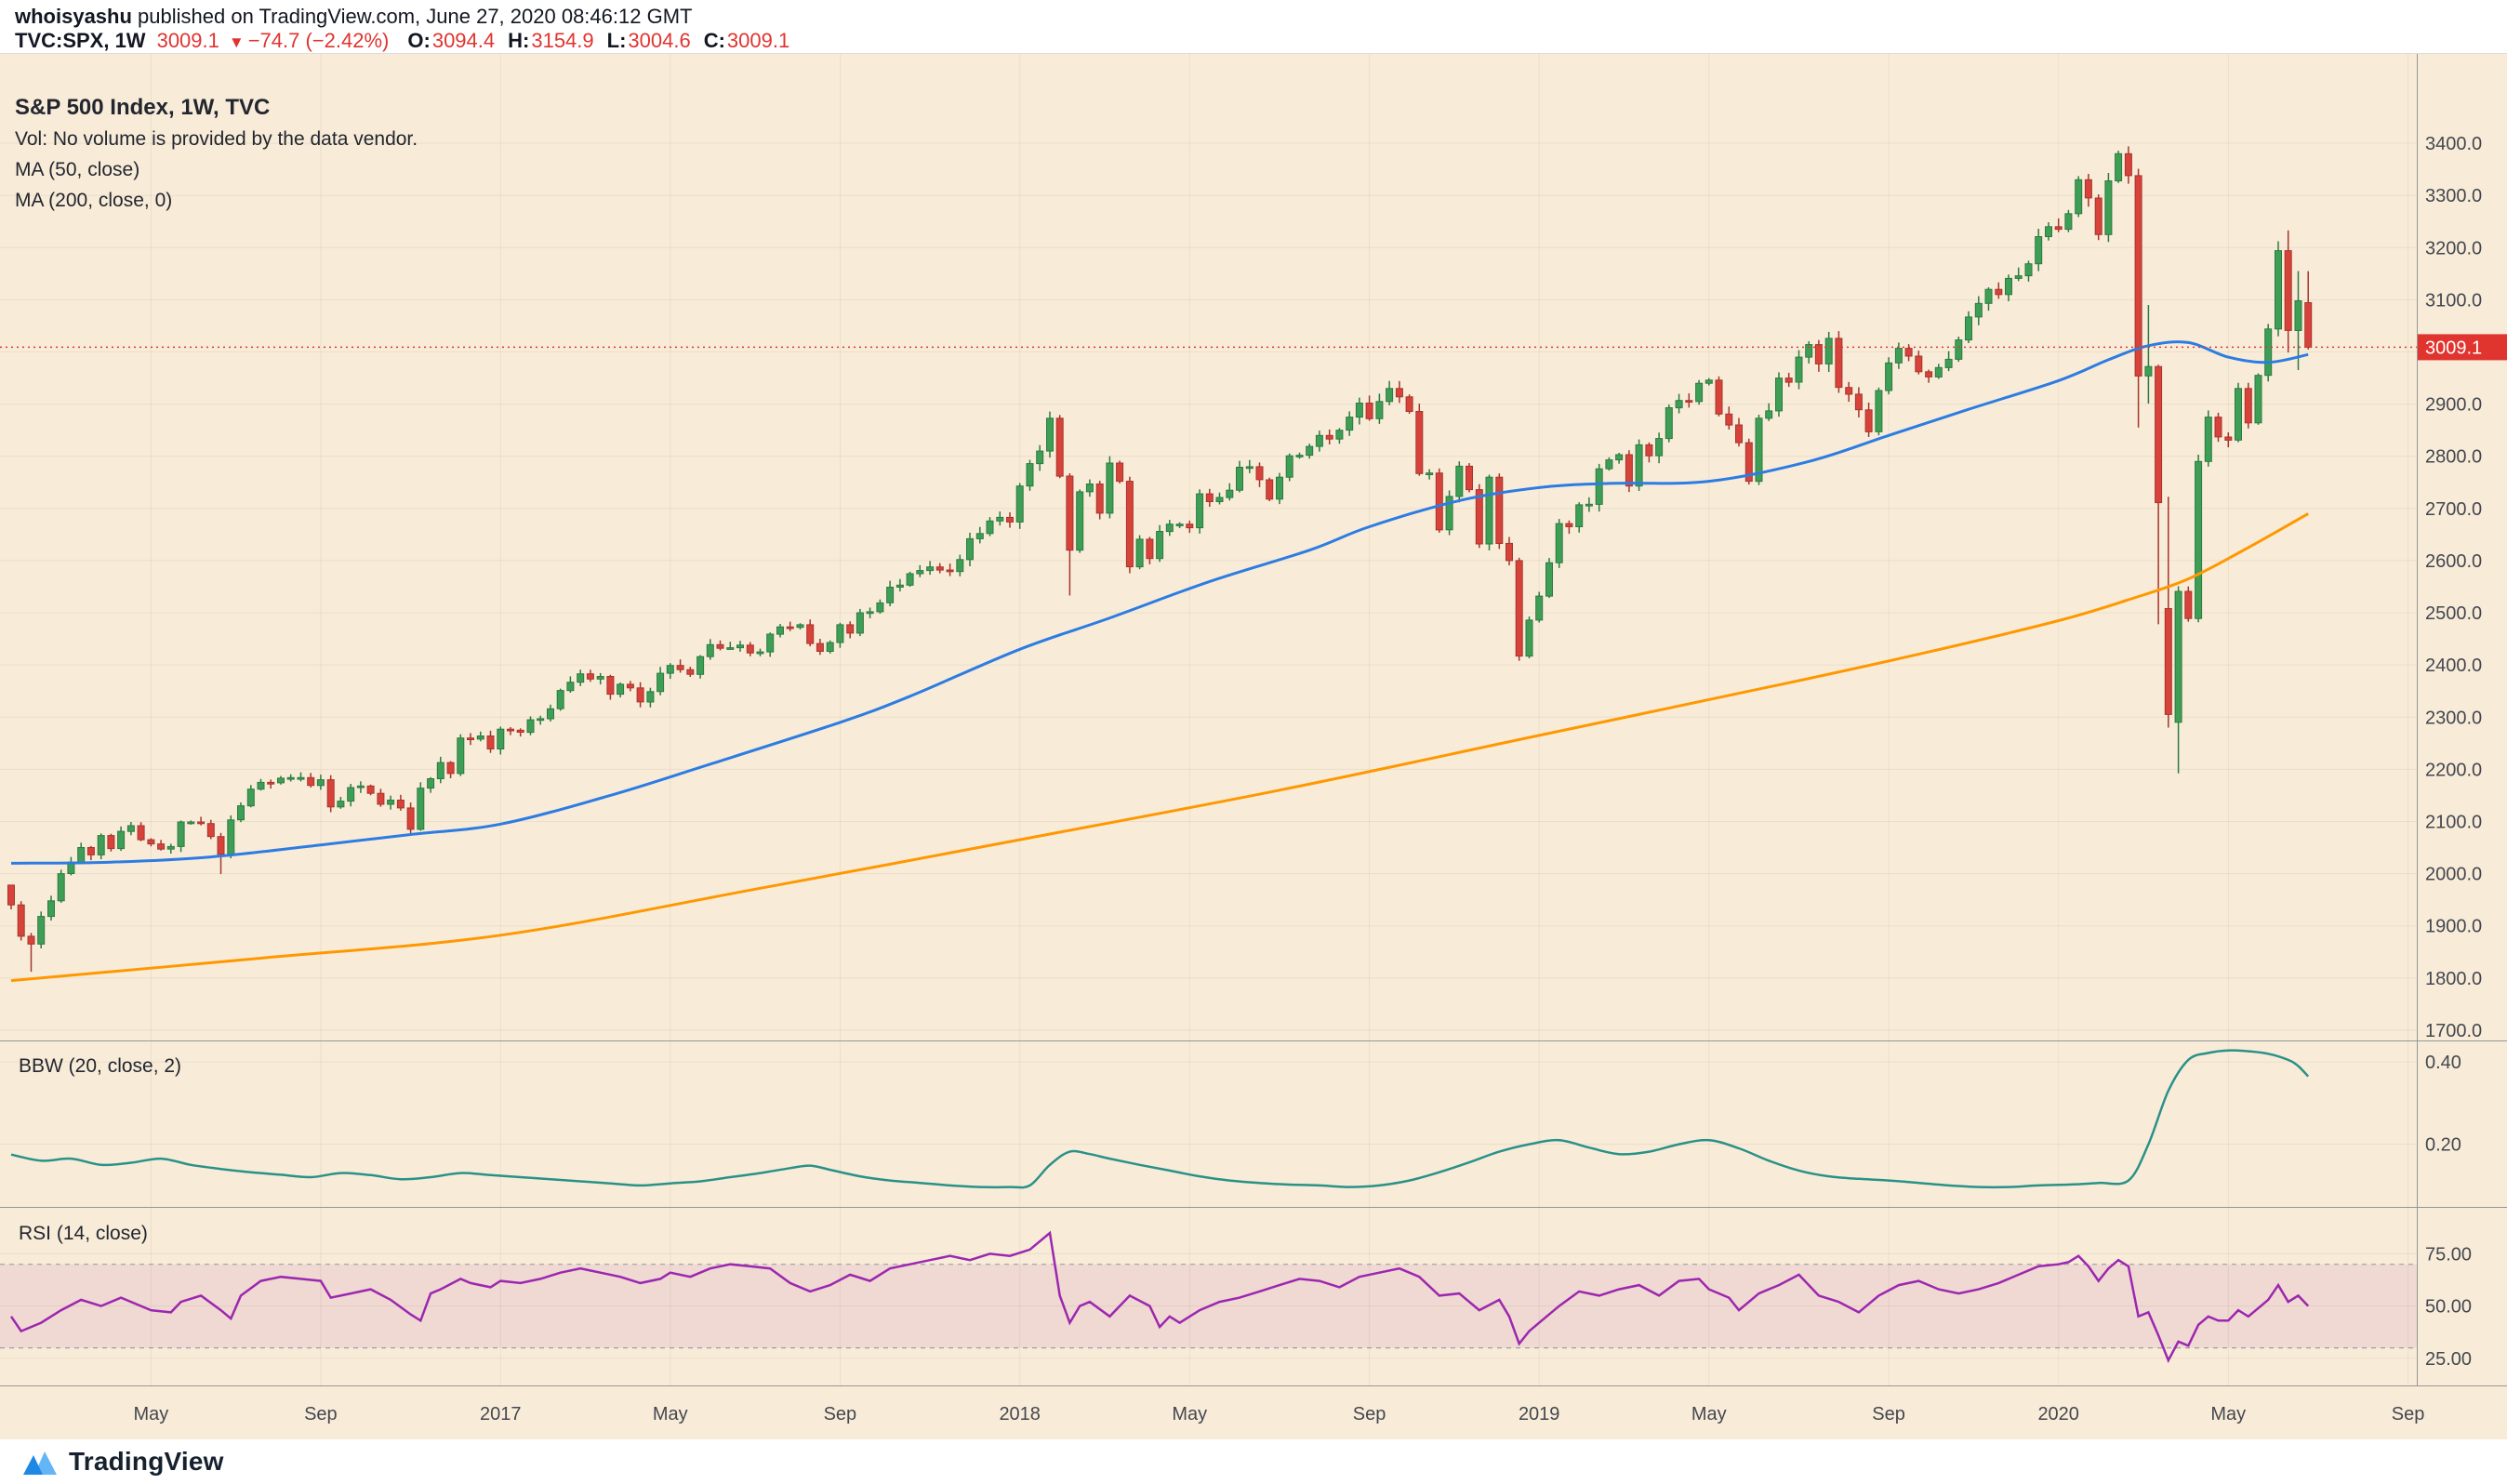 The height and width of the screenshot is (1484, 2507). I want to click on time-tick-label: 2019, so click(1539, 1414).